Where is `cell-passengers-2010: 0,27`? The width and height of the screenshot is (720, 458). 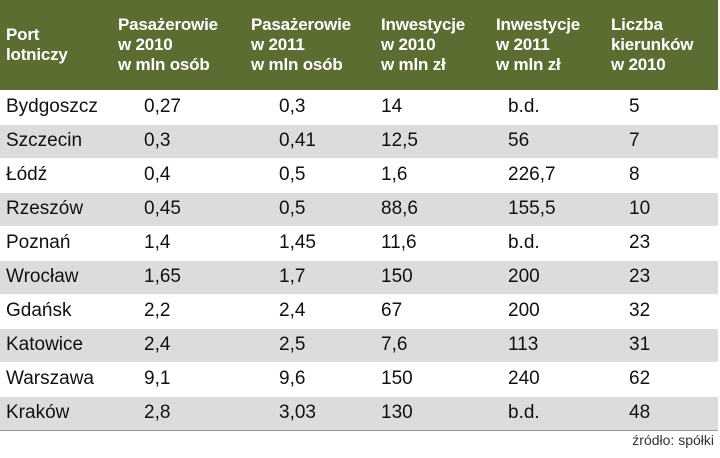
cell-passengers-2010: 0,27 is located at coordinates (162, 106).